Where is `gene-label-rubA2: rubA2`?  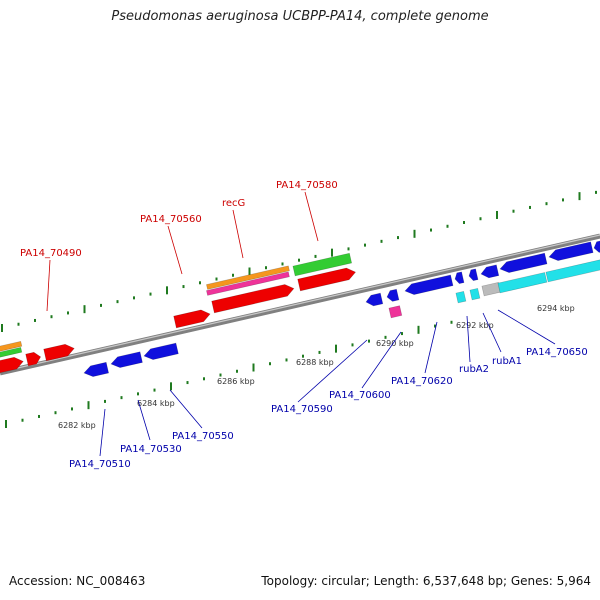
gene-label-rubA2: rubA2 is located at coordinates (474, 369).